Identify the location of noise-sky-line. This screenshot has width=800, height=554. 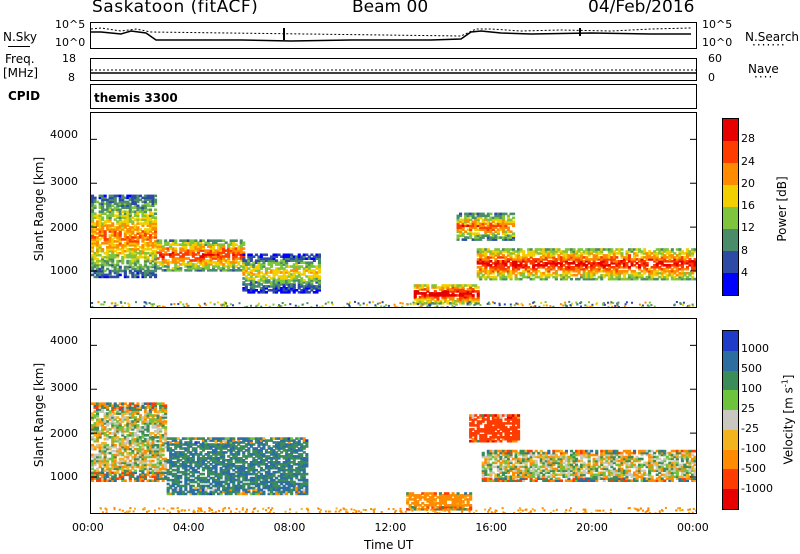
(391, 36).